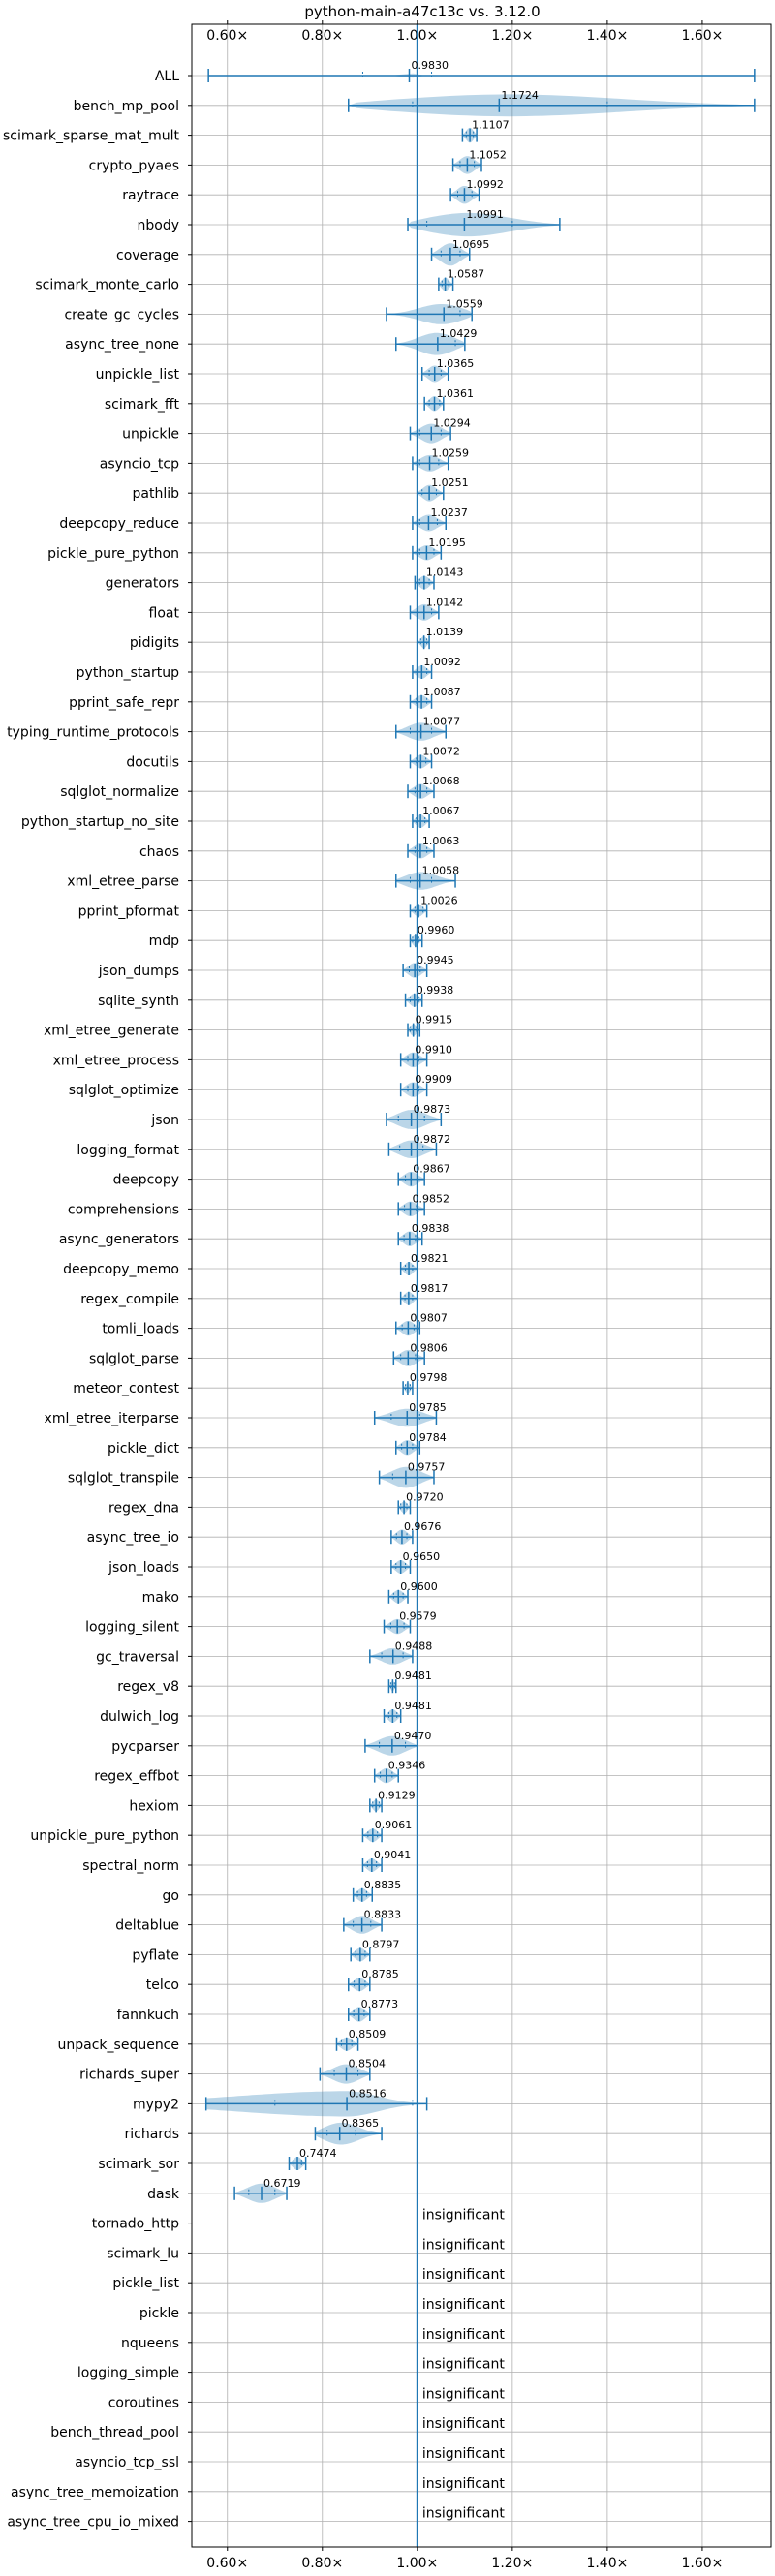  What do you see at coordinates (418, 1616) in the screenshot?
I see `value-label: 0.9579` at bounding box center [418, 1616].